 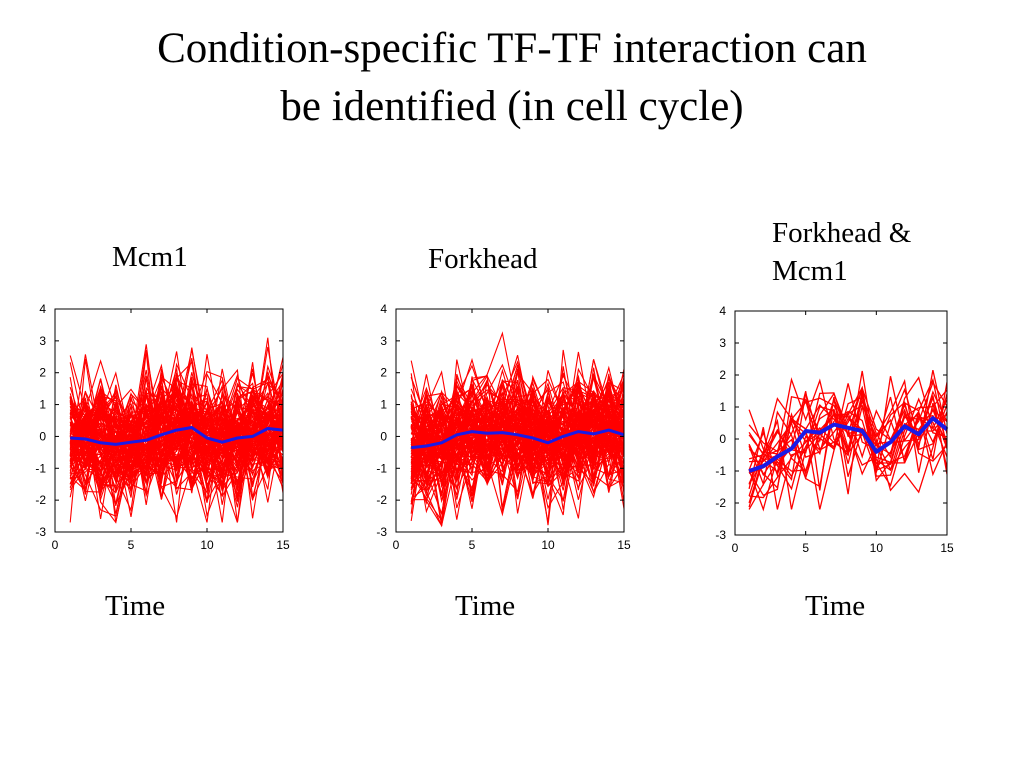 I want to click on x-axis-label-forkhead: Time, so click(x=485, y=606).